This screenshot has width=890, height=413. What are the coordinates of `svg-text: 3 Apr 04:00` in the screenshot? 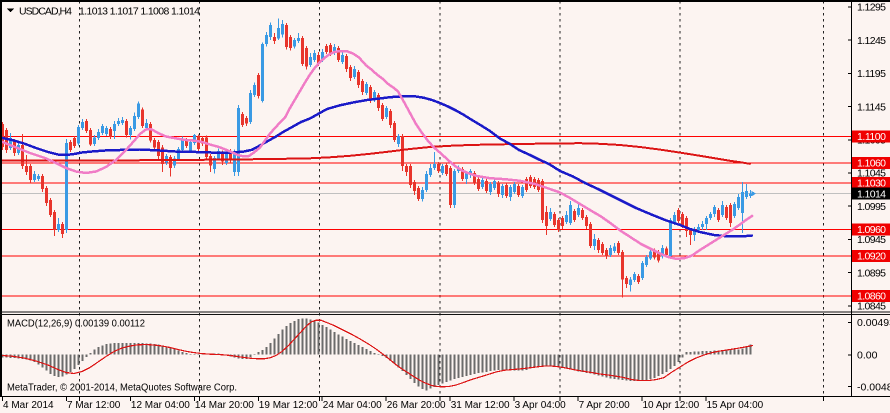 It's located at (541, 405).